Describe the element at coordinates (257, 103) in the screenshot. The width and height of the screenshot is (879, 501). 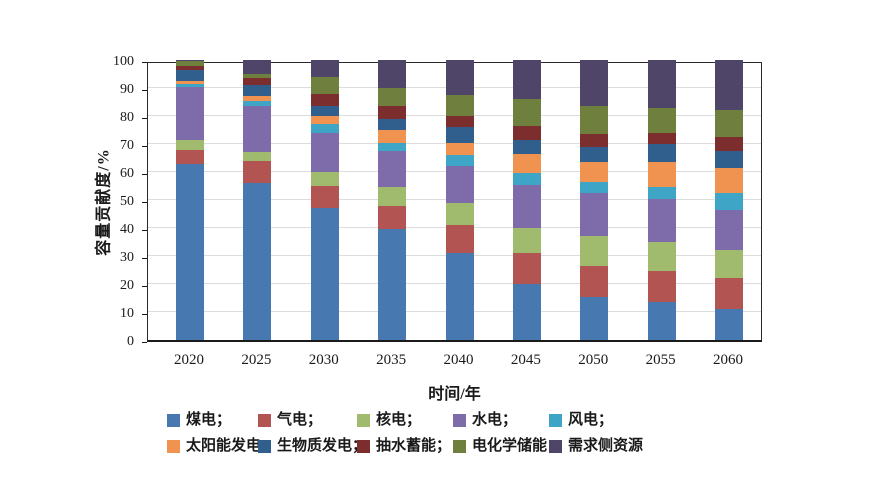
I see `bar-segment-2025-风电` at that location.